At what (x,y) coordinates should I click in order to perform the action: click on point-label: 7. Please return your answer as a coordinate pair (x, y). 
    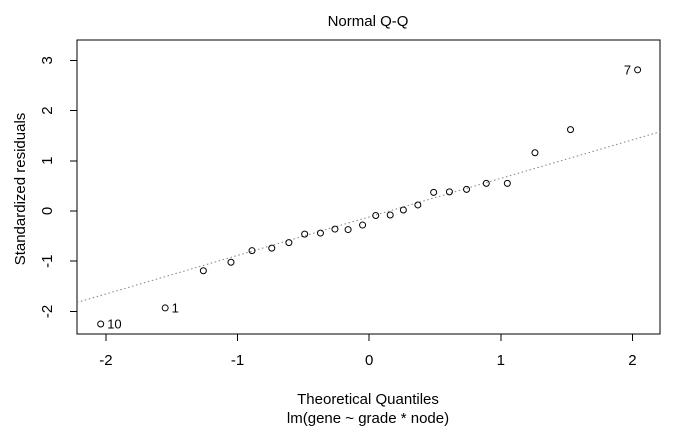
    Looking at the image, I should click on (627, 69).